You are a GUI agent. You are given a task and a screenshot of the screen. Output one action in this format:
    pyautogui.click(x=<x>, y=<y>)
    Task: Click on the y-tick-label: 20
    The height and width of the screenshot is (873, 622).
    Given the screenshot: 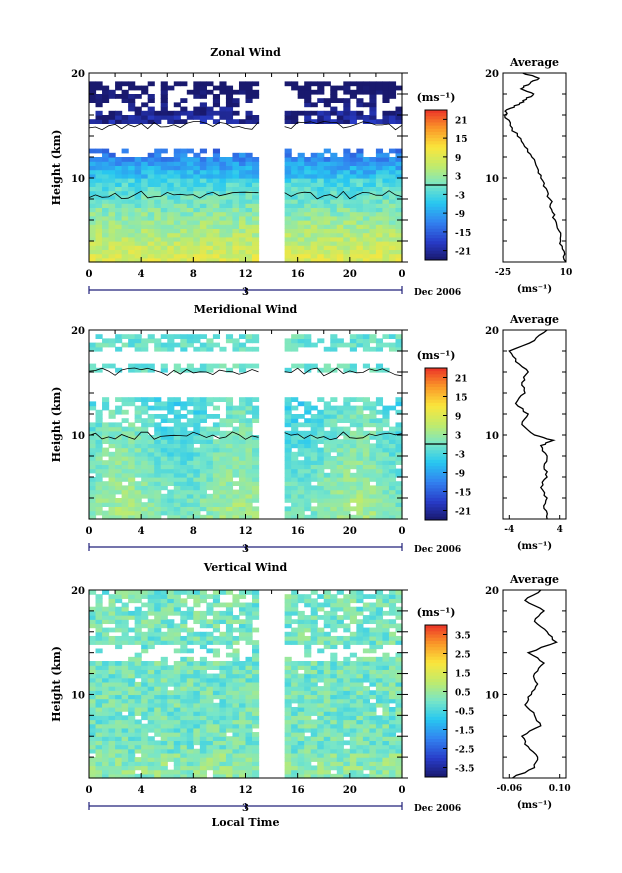 What is the action you would take?
    pyautogui.click(x=78, y=74)
    